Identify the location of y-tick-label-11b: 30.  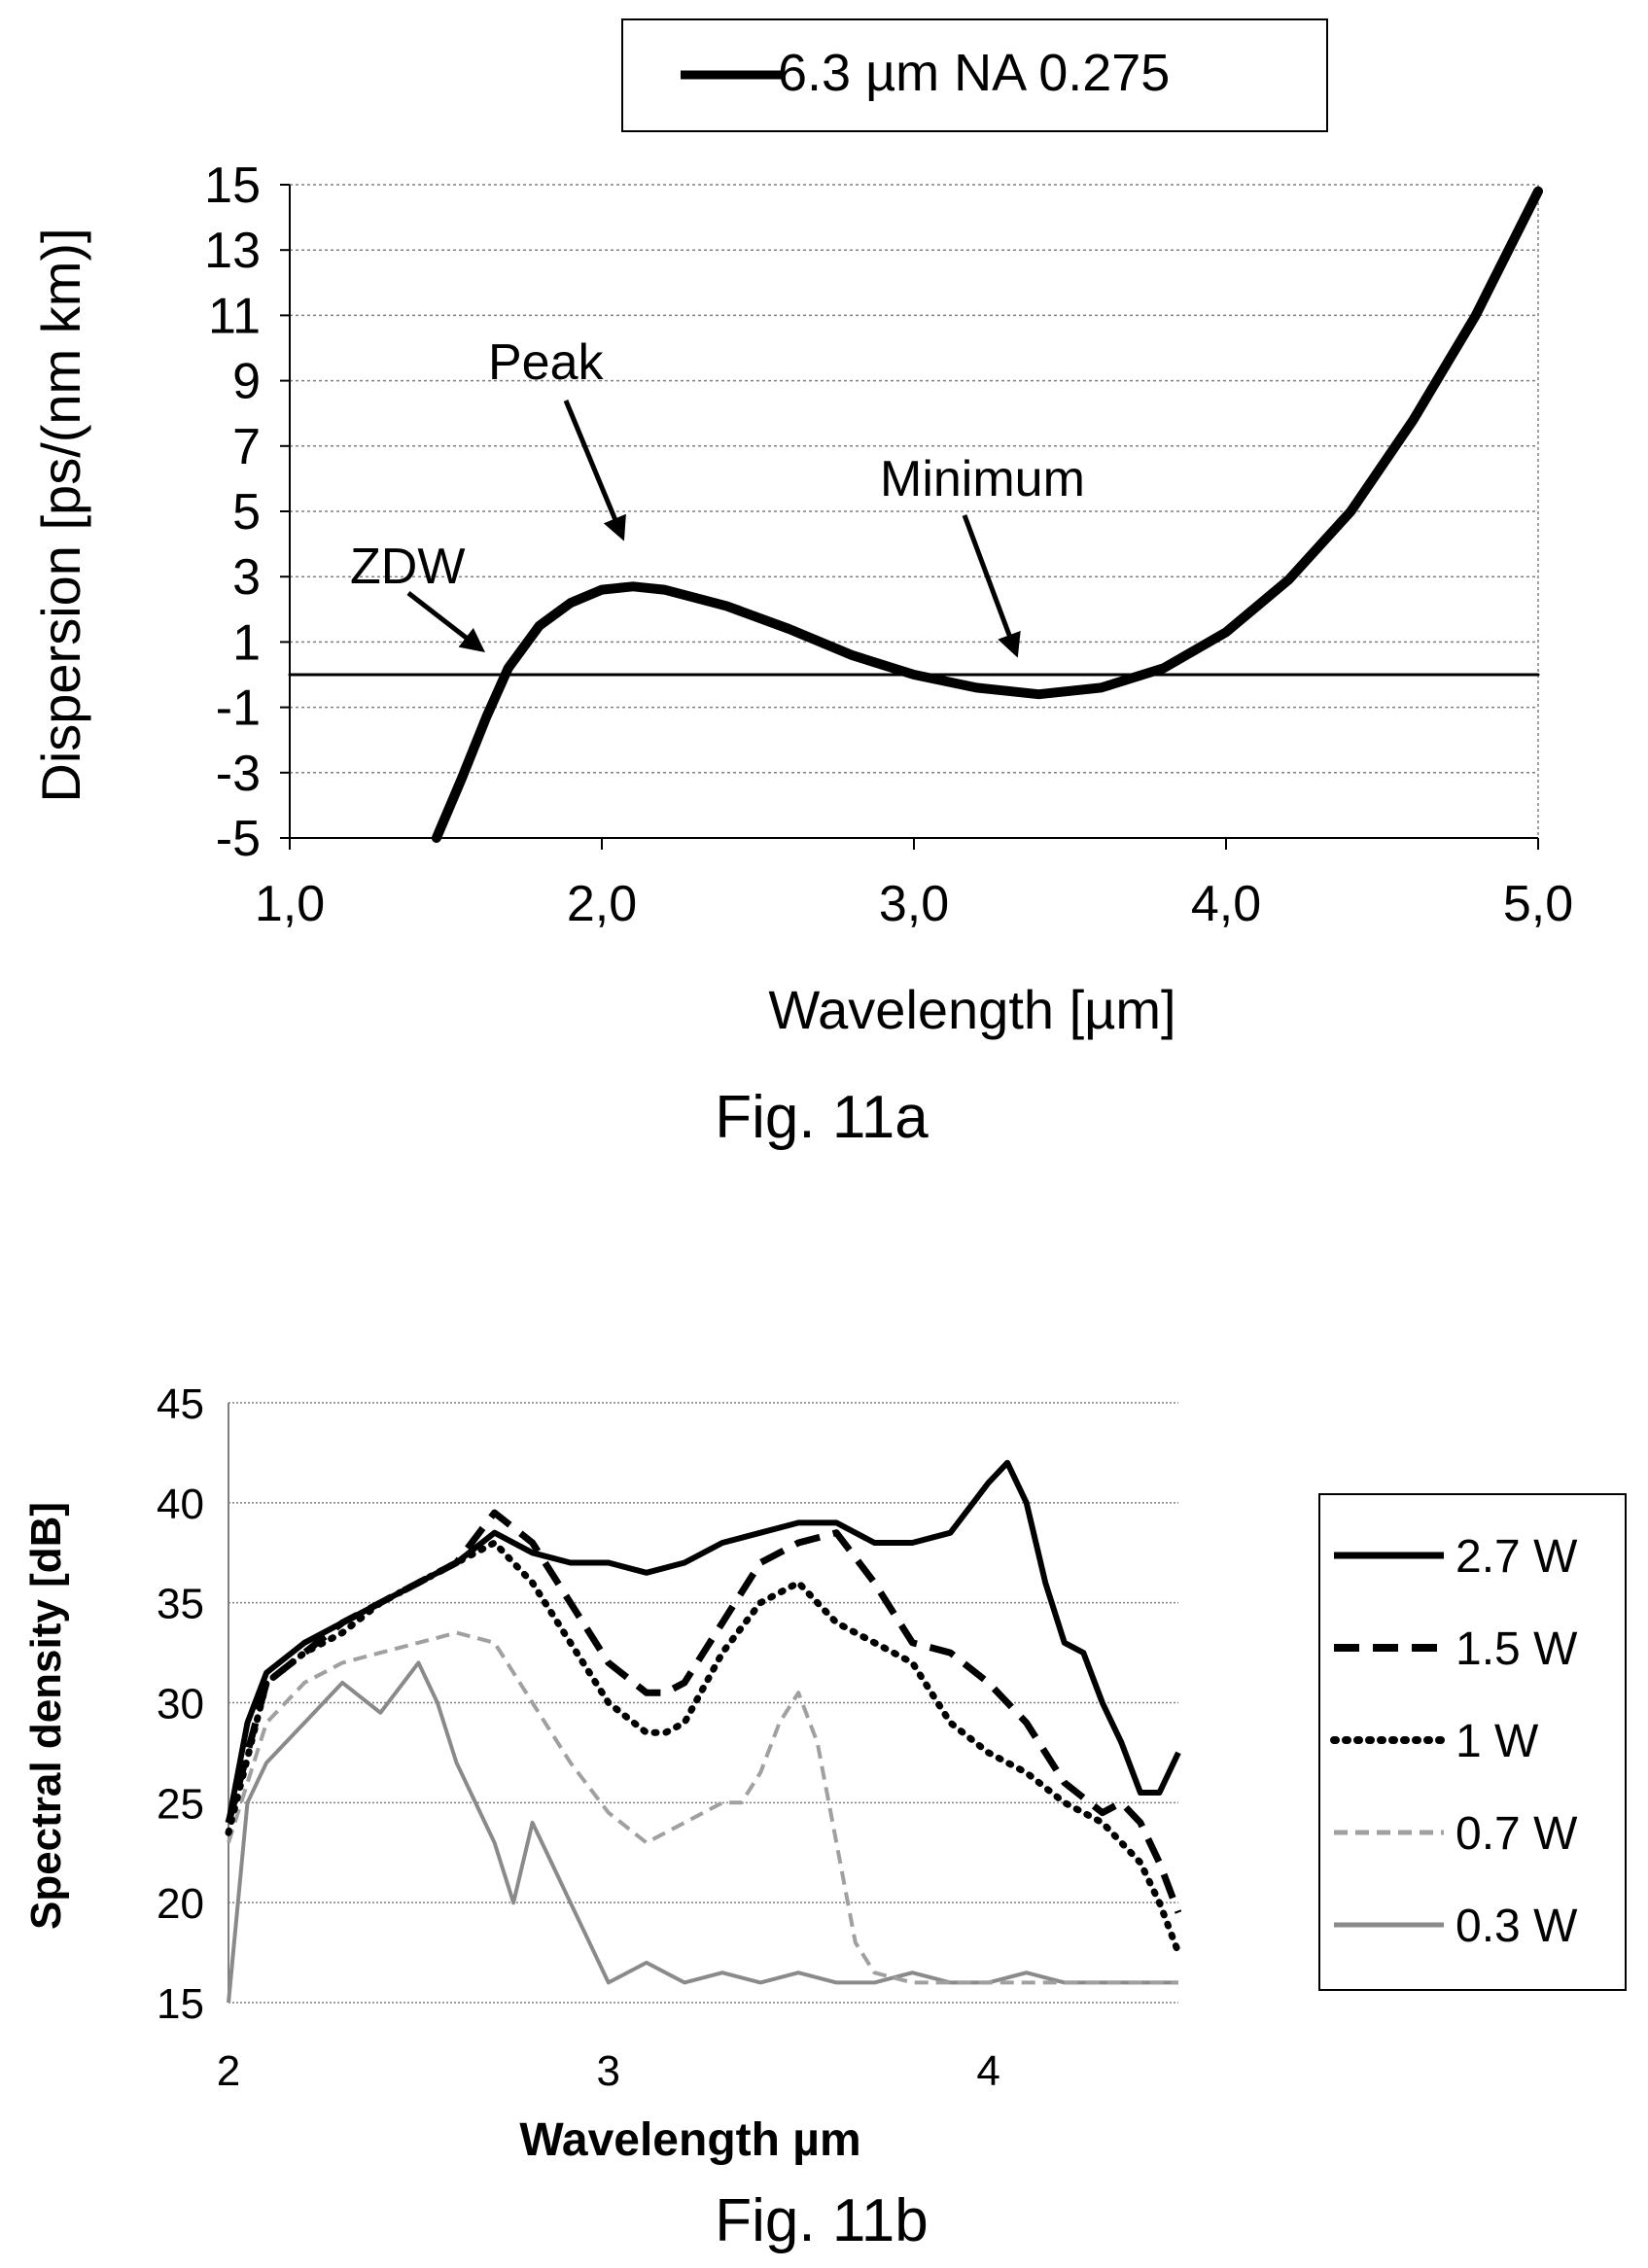
(180, 1705).